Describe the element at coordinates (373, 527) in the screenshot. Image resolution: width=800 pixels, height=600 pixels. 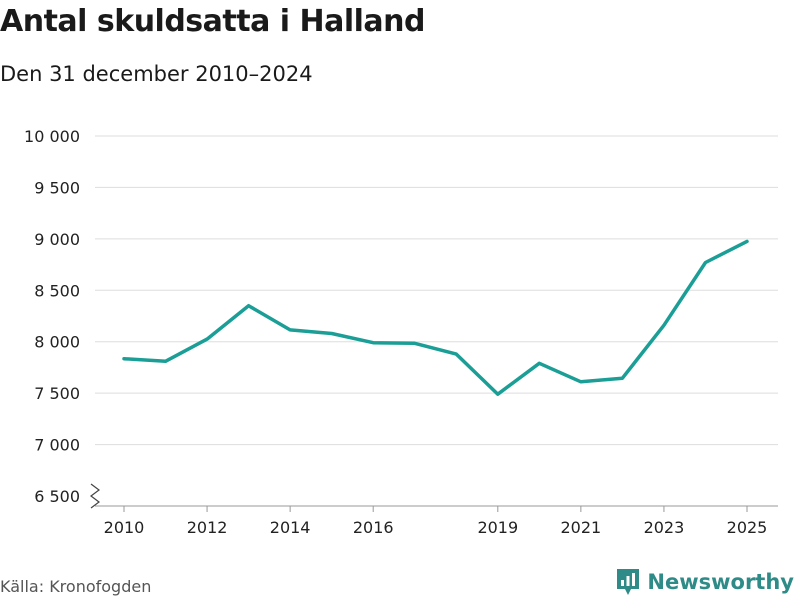
I see `x-tick-label: 2016` at that location.